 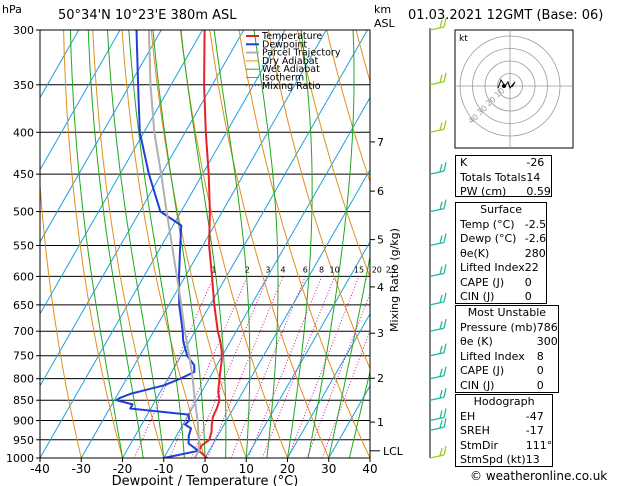 What do you see at coordinates (321, 269) in the screenshot?
I see `mixing-ratio-label: 8` at bounding box center [321, 269].